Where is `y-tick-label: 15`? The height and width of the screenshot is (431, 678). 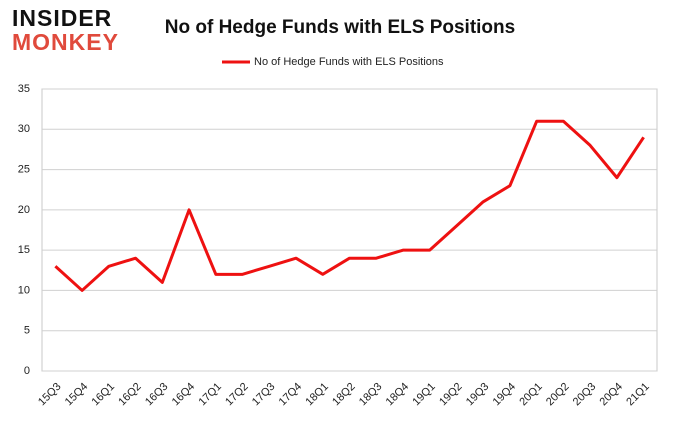
y-tick-label: 15 is located at coordinates (24, 250).